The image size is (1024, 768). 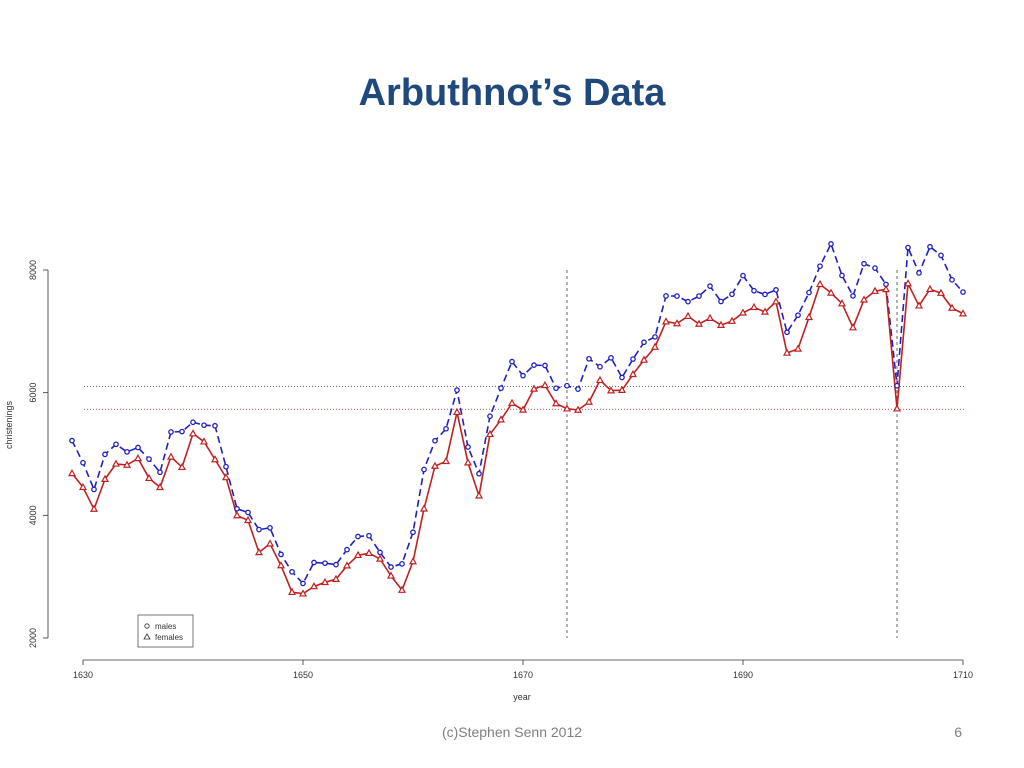 I want to click on x-tick-label: 1710, so click(x=963, y=675).